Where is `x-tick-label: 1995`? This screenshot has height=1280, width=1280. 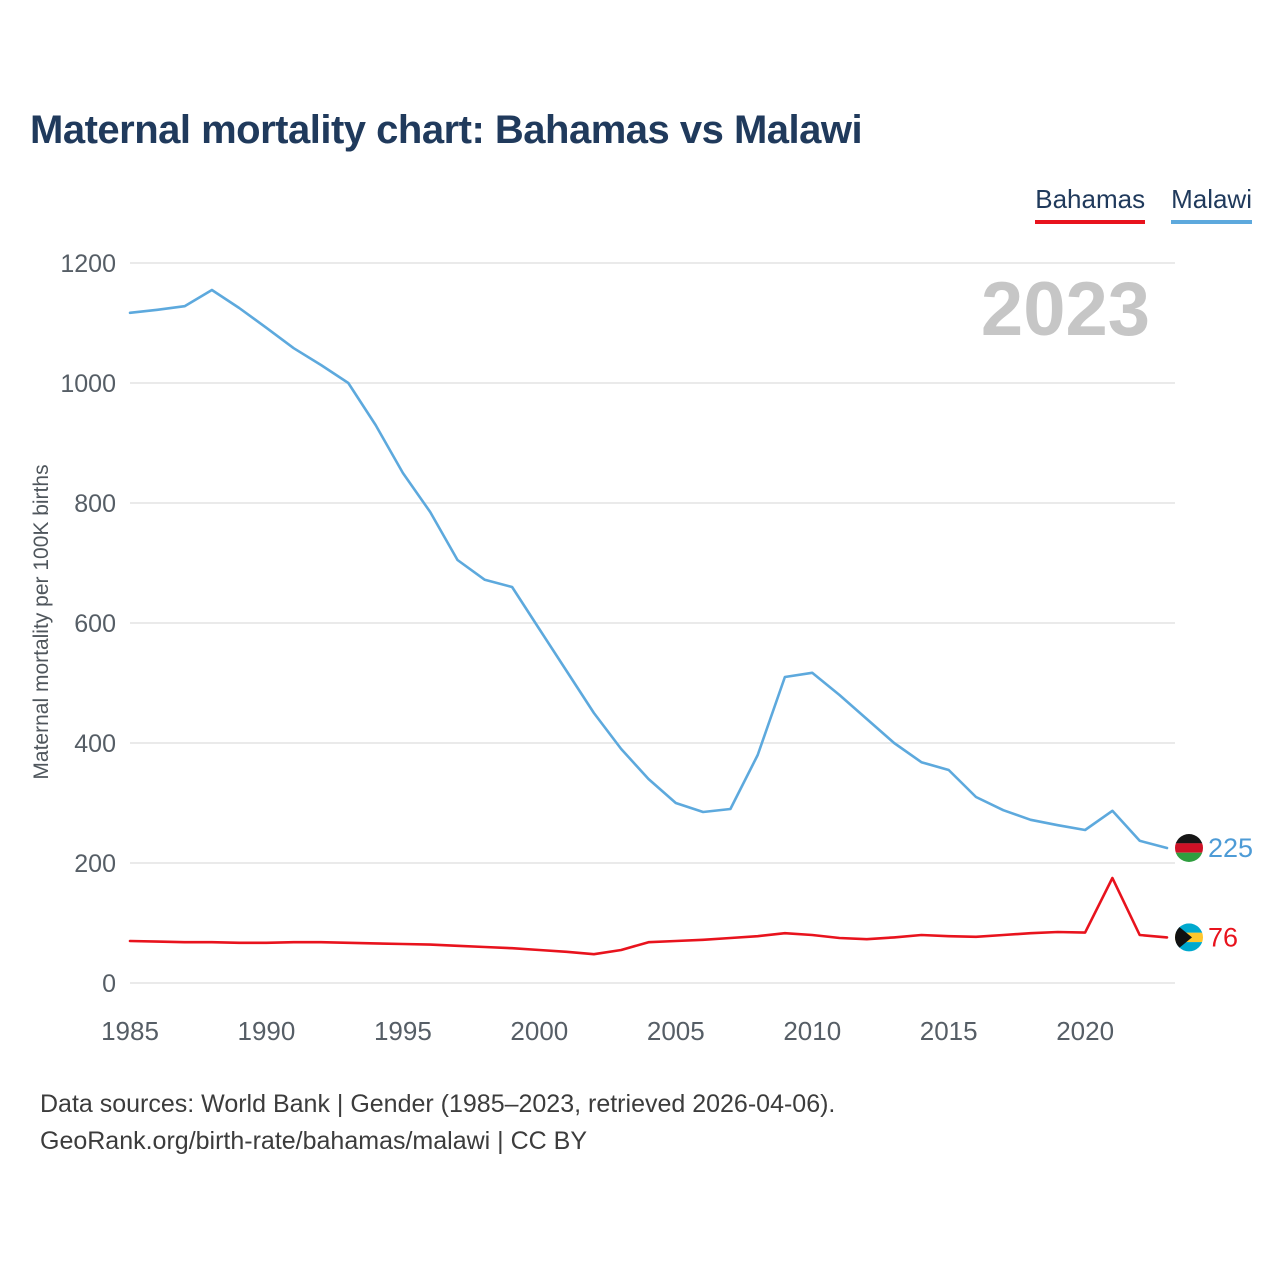
x-tick-label: 1995 is located at coordinates (403, 1031).